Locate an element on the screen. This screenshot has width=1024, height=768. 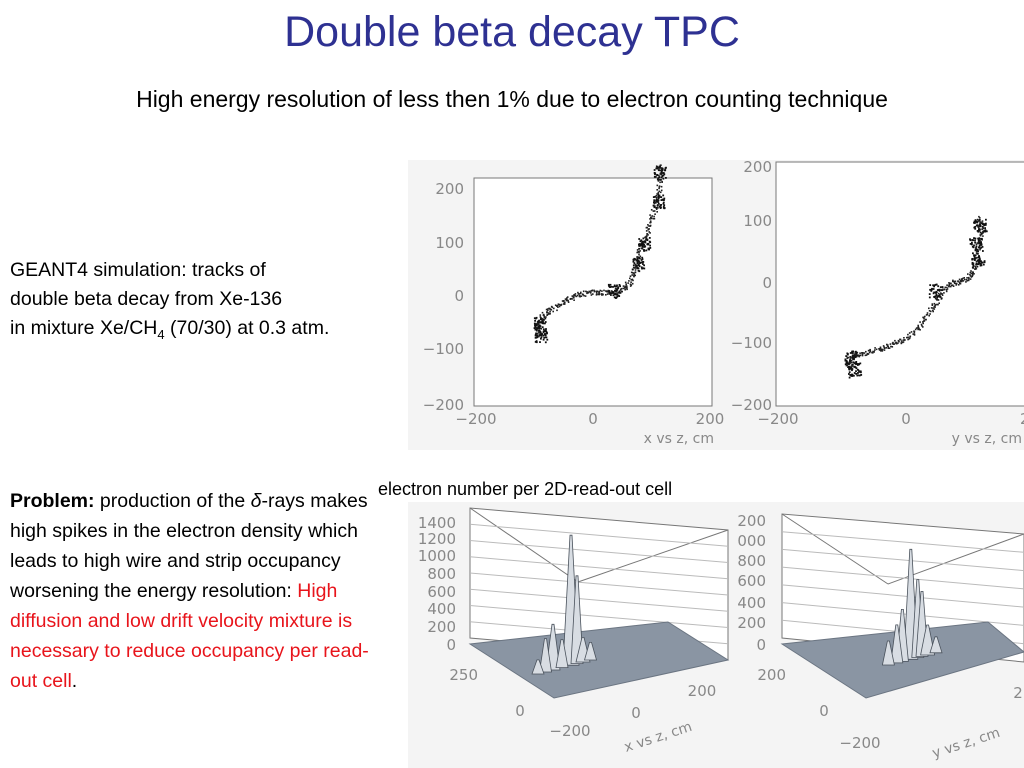
y-tick-200: 200 is located at coordinates (757, 168).